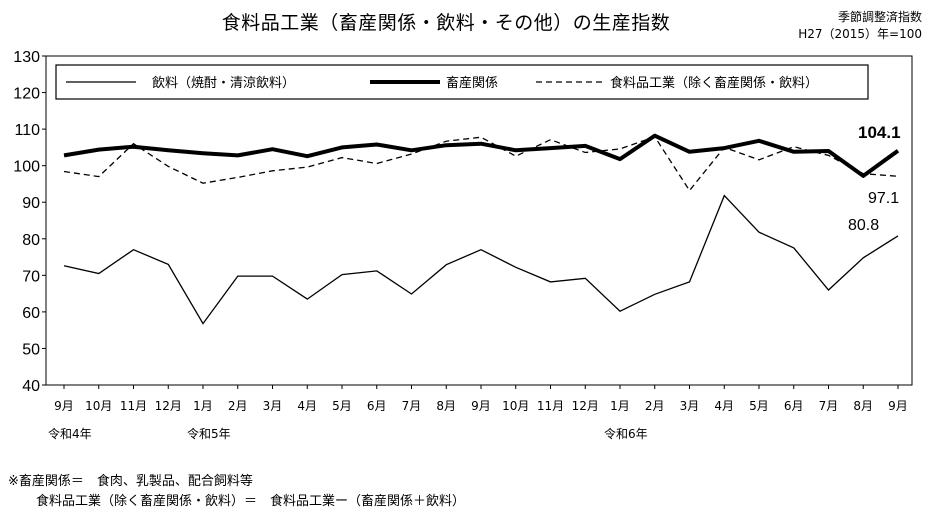  I want to click on y-tick-label: 70, so click(31, 276).